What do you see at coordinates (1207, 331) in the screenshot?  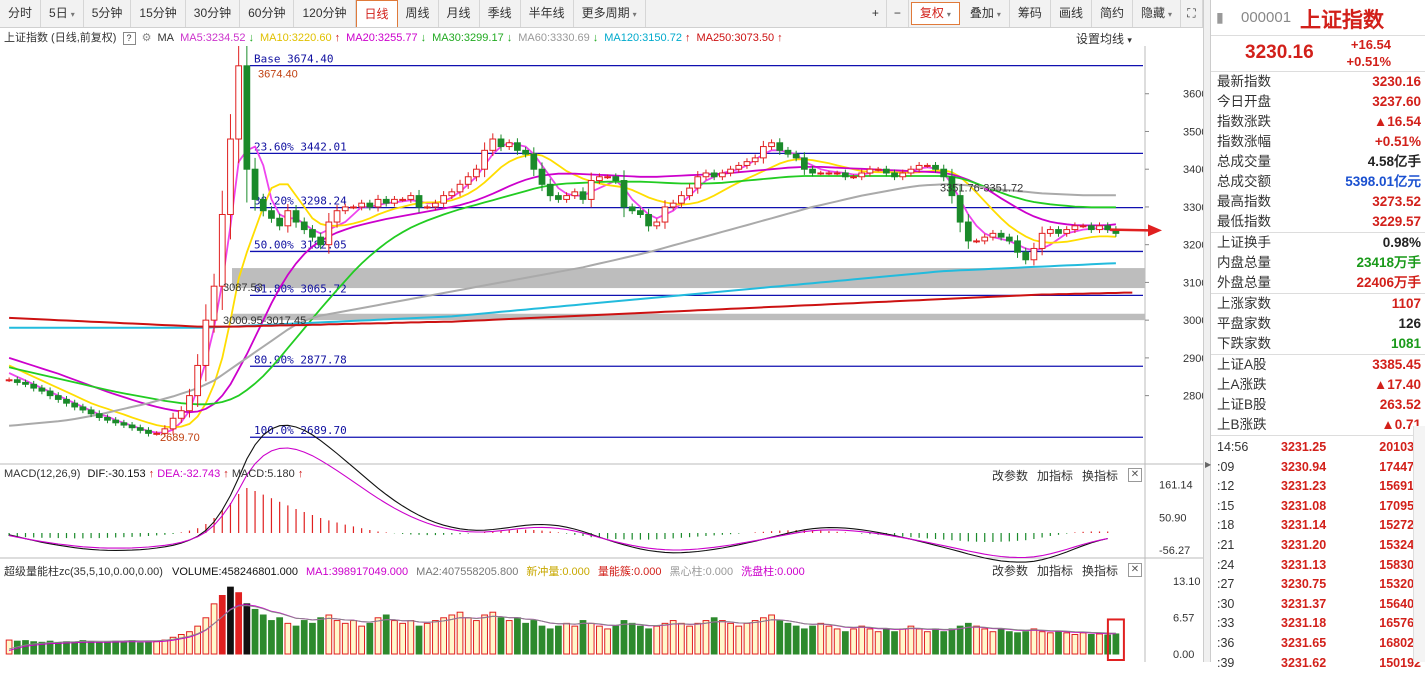 I see `panel-splitter: ▶` at bounding box center [1207, 331].